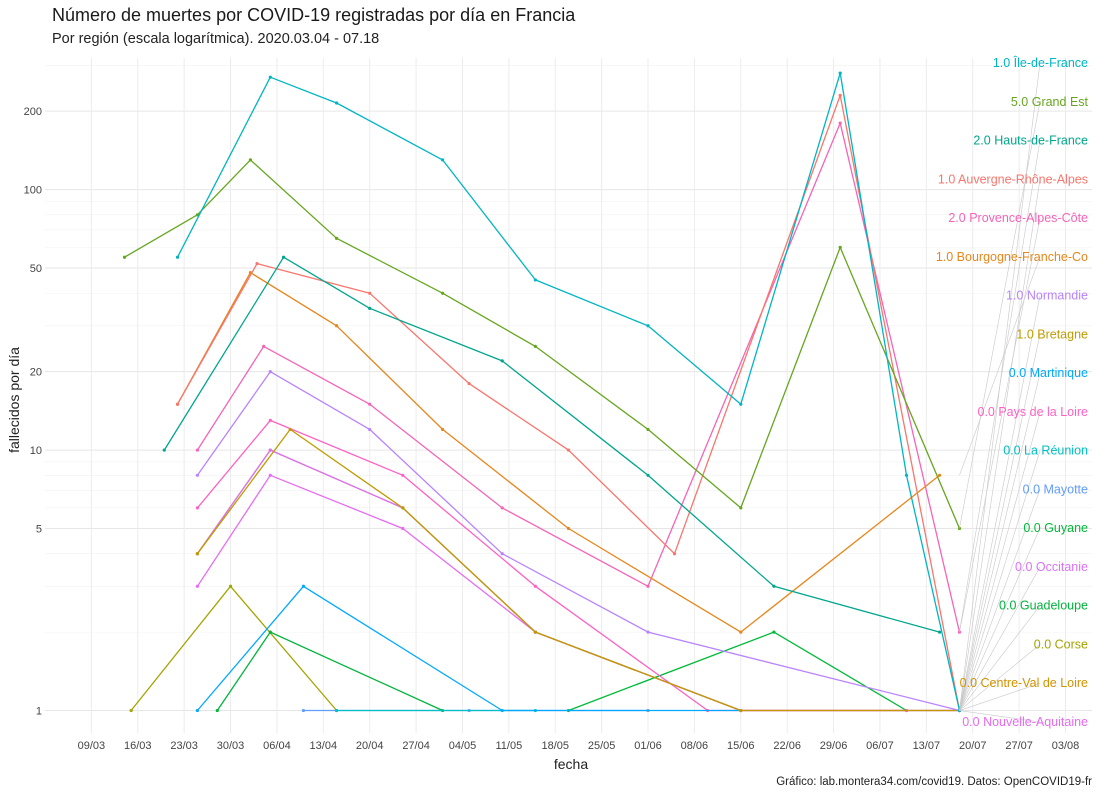 The image size is (1100, 800). I want to click on series-label: 0.0 Guyane, so click(1055, 528).